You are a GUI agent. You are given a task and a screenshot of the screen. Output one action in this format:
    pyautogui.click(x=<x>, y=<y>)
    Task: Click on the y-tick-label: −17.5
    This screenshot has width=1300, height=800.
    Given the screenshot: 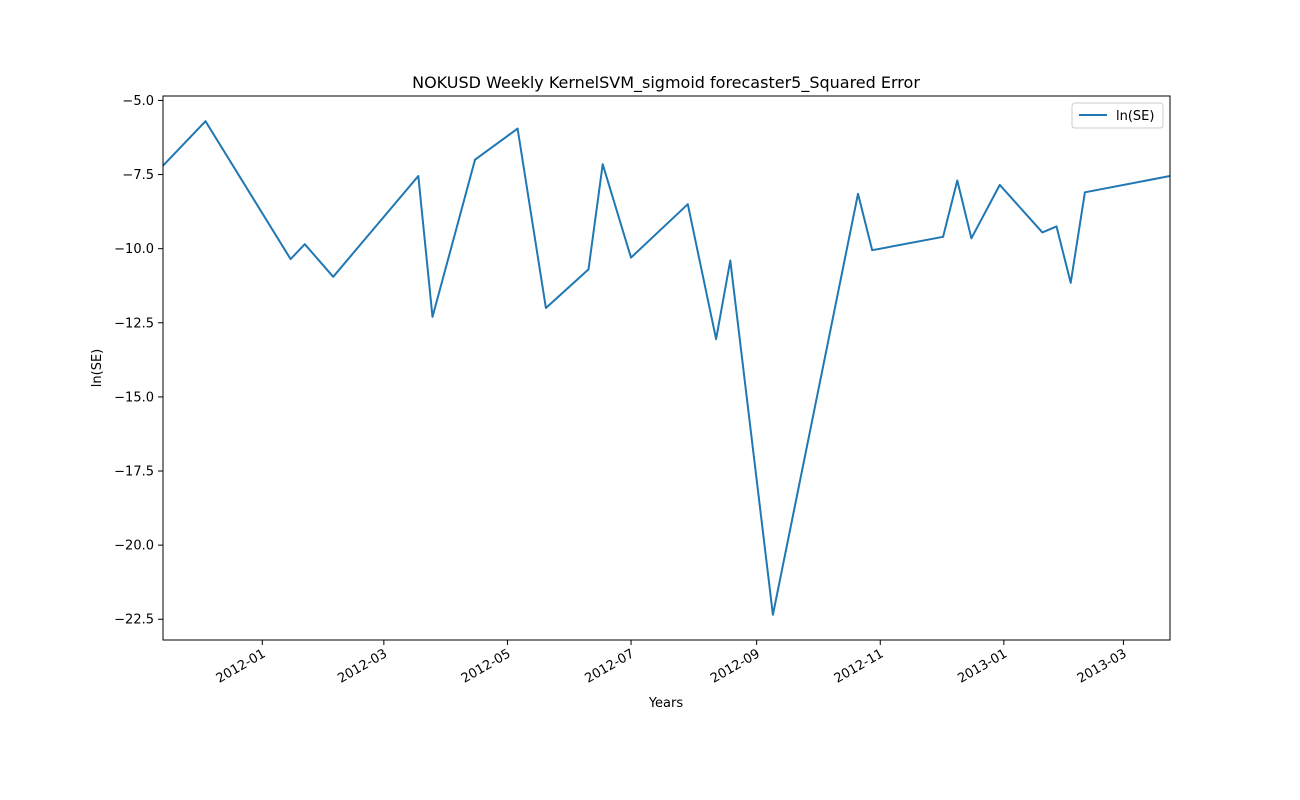 What is the action you would take?
    pyautogui.click(x=134, y=472)
    